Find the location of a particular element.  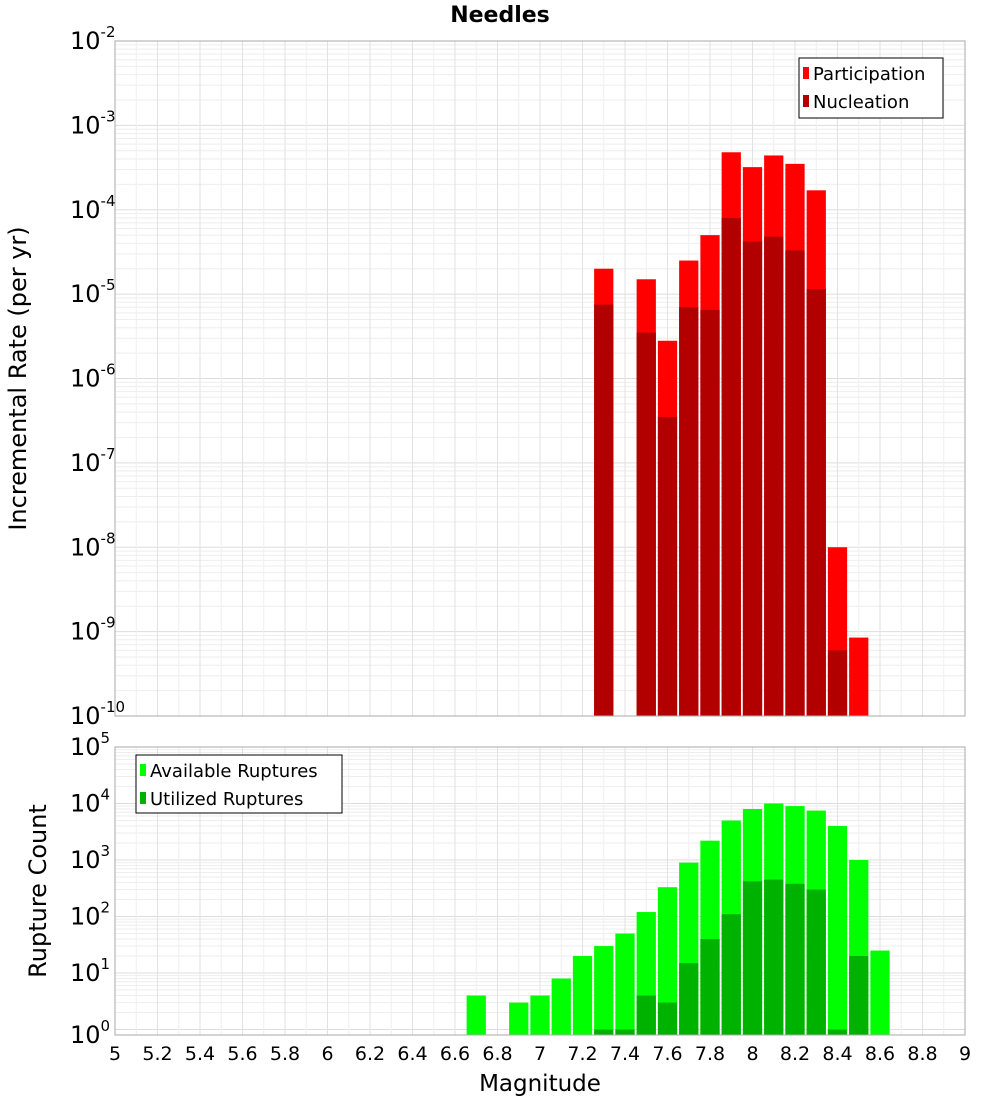

x-tick-label: 6 is located at coordinates (327, 1054).